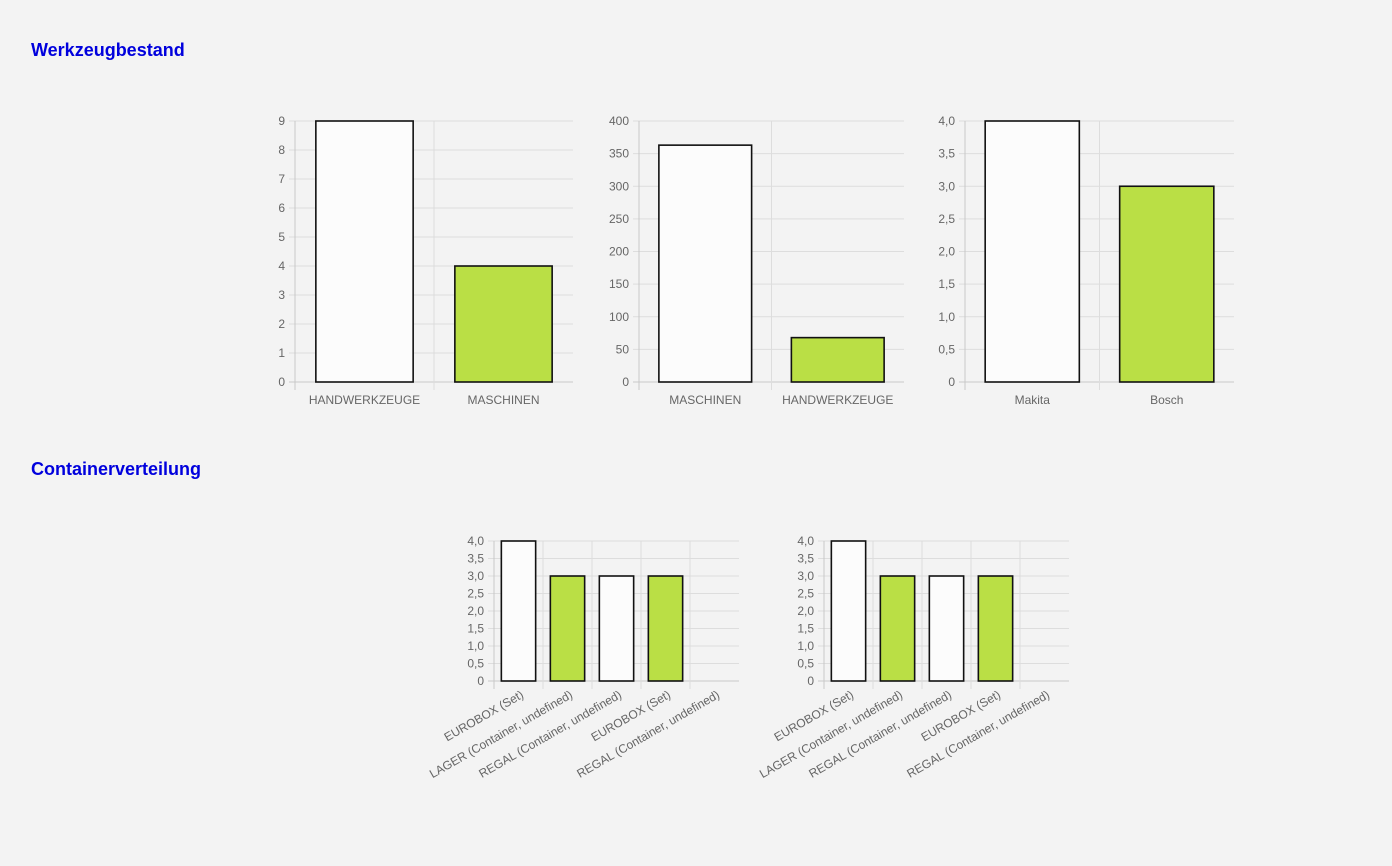 This screenshot has height=866, width=1392. What do you see at coordinates (116, 469) in the screenshot?
I see `section-title-containerverteilung: Containerverteilung` at bounding box center [116, 469].